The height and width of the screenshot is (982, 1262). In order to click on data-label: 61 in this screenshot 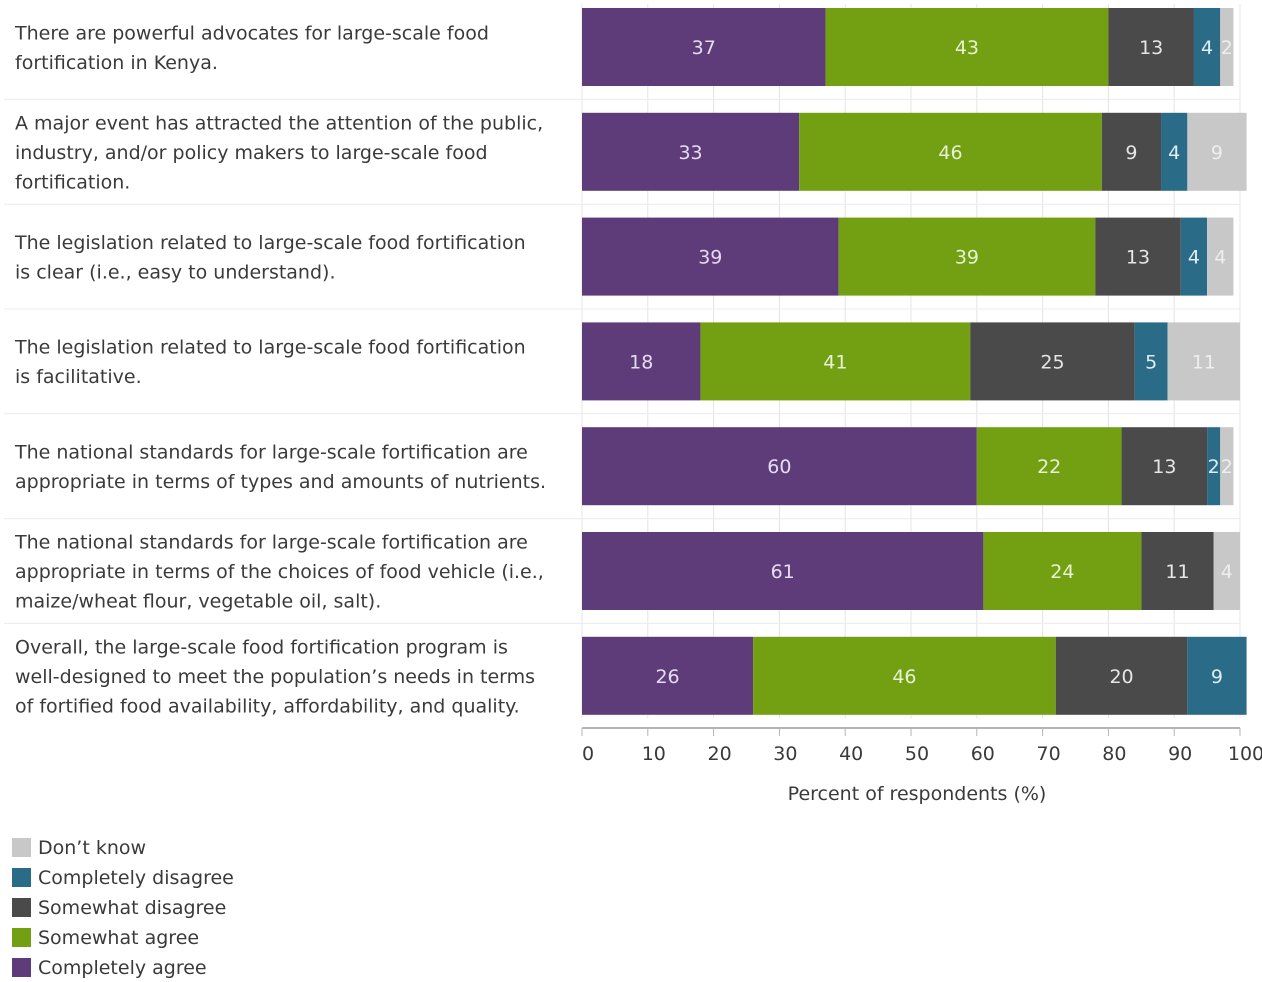, I will do `click(783, 572)`.